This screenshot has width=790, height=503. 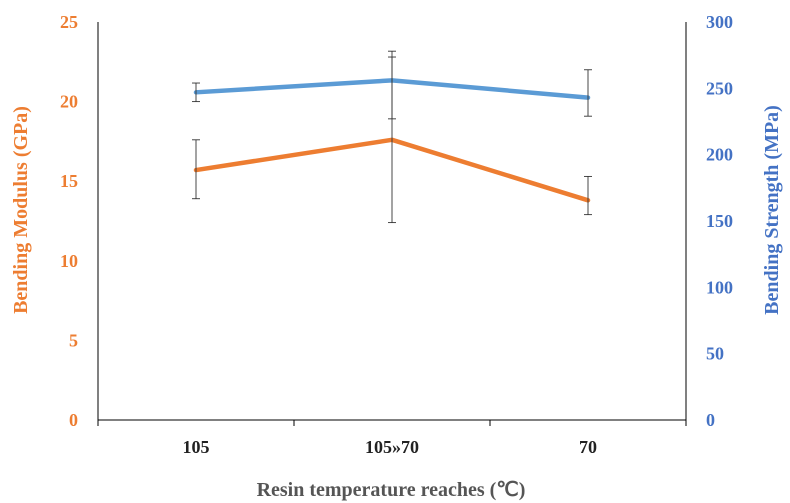 What do you see at coordinates (69, 102) in the screenshot?
I see `left-axis-tick-label: 20` at bounding box center [69, 102].